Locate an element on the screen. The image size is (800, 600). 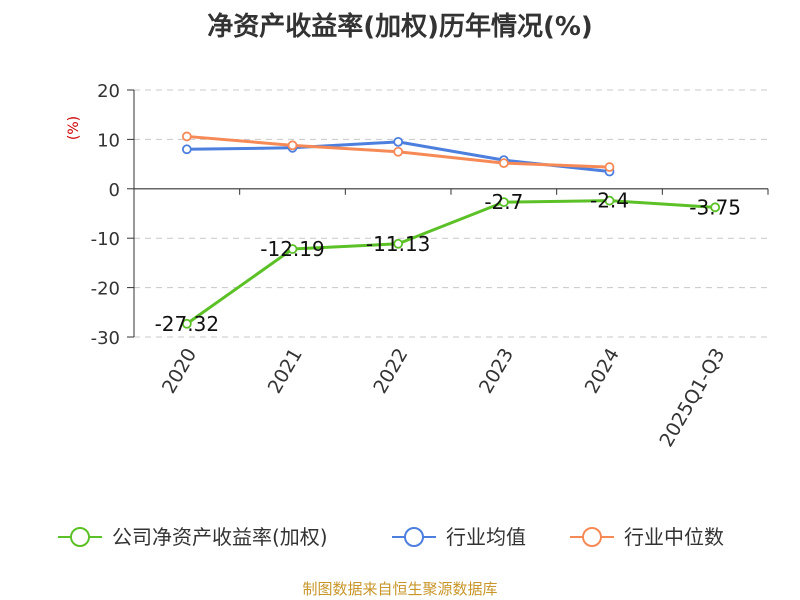
data-label: -2.7 is located at coordinates (503, 202).